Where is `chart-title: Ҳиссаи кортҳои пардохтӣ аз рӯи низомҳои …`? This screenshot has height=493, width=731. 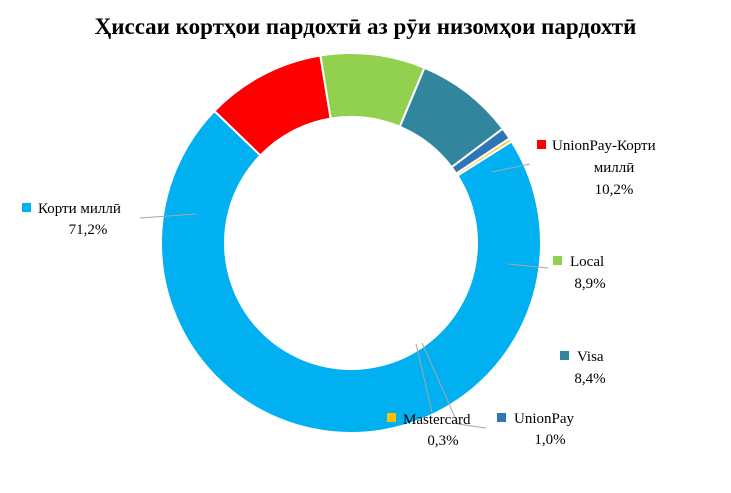
chart-title: Ҳиссаи кортҳои пардохтӣ аз рӯи низомҳои … is located at coordinates (365, 26).